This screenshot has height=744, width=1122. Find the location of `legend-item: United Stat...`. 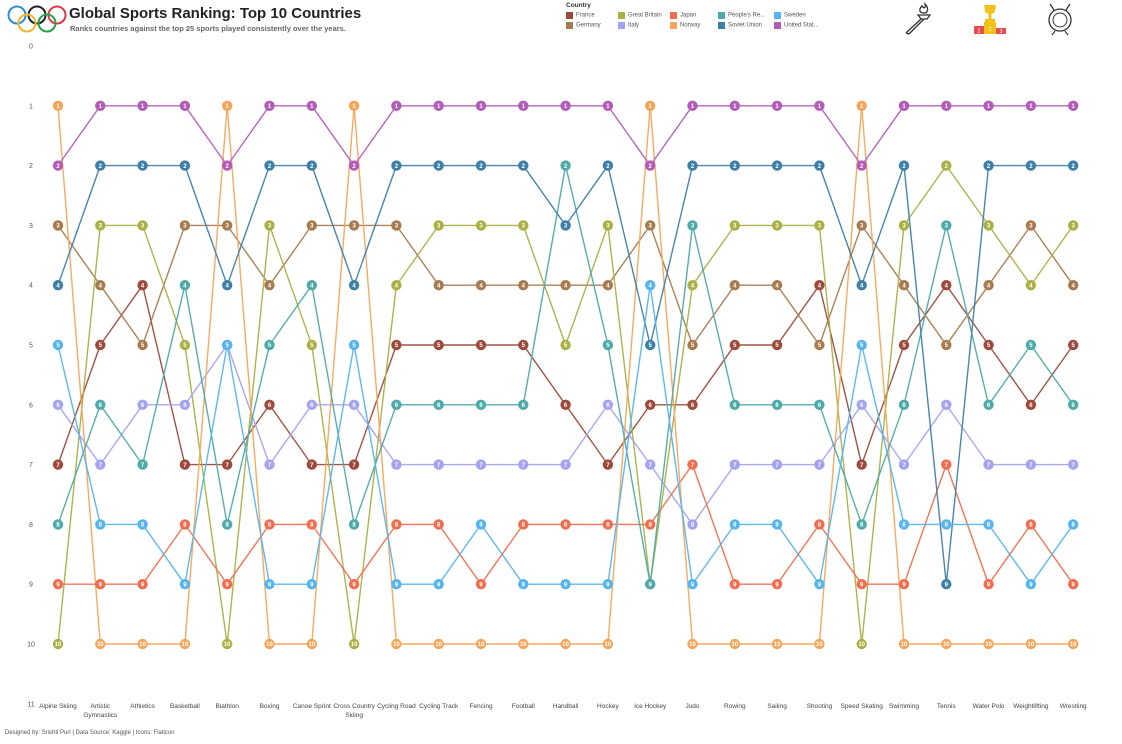

legend-item: United Stat... is located at coordinates (796, 26).